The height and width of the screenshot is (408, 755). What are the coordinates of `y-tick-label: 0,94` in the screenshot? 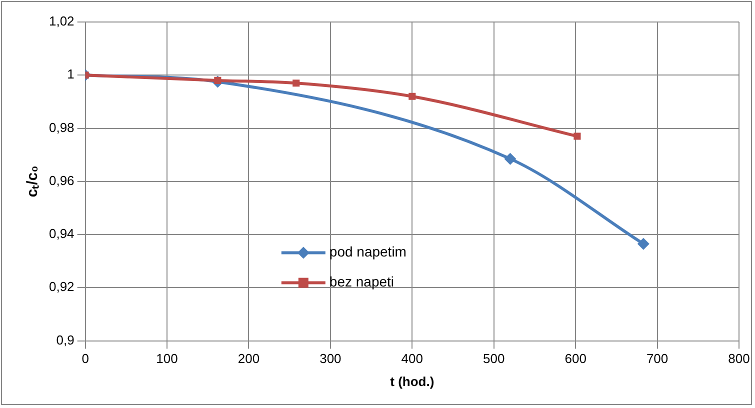 It's located at (61, 234).